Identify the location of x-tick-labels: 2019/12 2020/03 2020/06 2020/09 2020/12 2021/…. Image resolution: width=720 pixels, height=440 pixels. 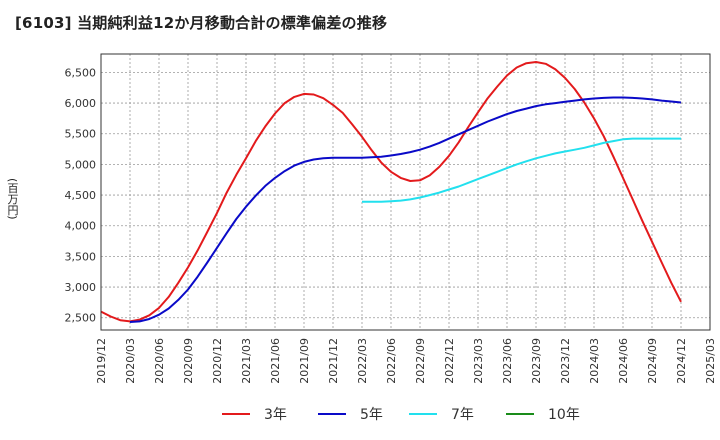
(406, 361).